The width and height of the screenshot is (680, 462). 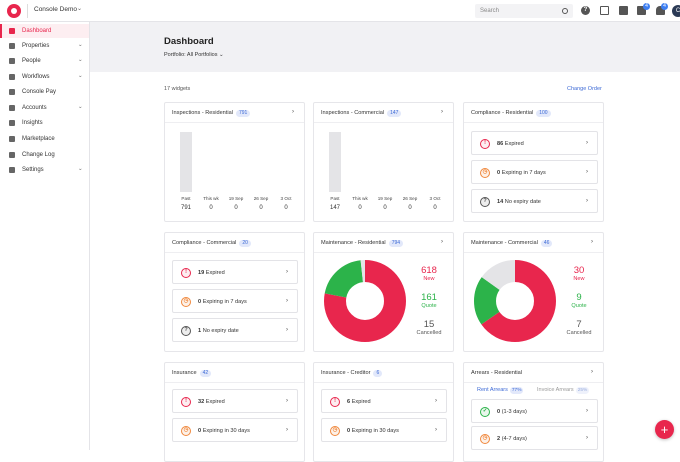 What do you see at coordinates (429, 273) in the screenshot?
I see `stat-new: 618 New` at bounding box center [429, 273].